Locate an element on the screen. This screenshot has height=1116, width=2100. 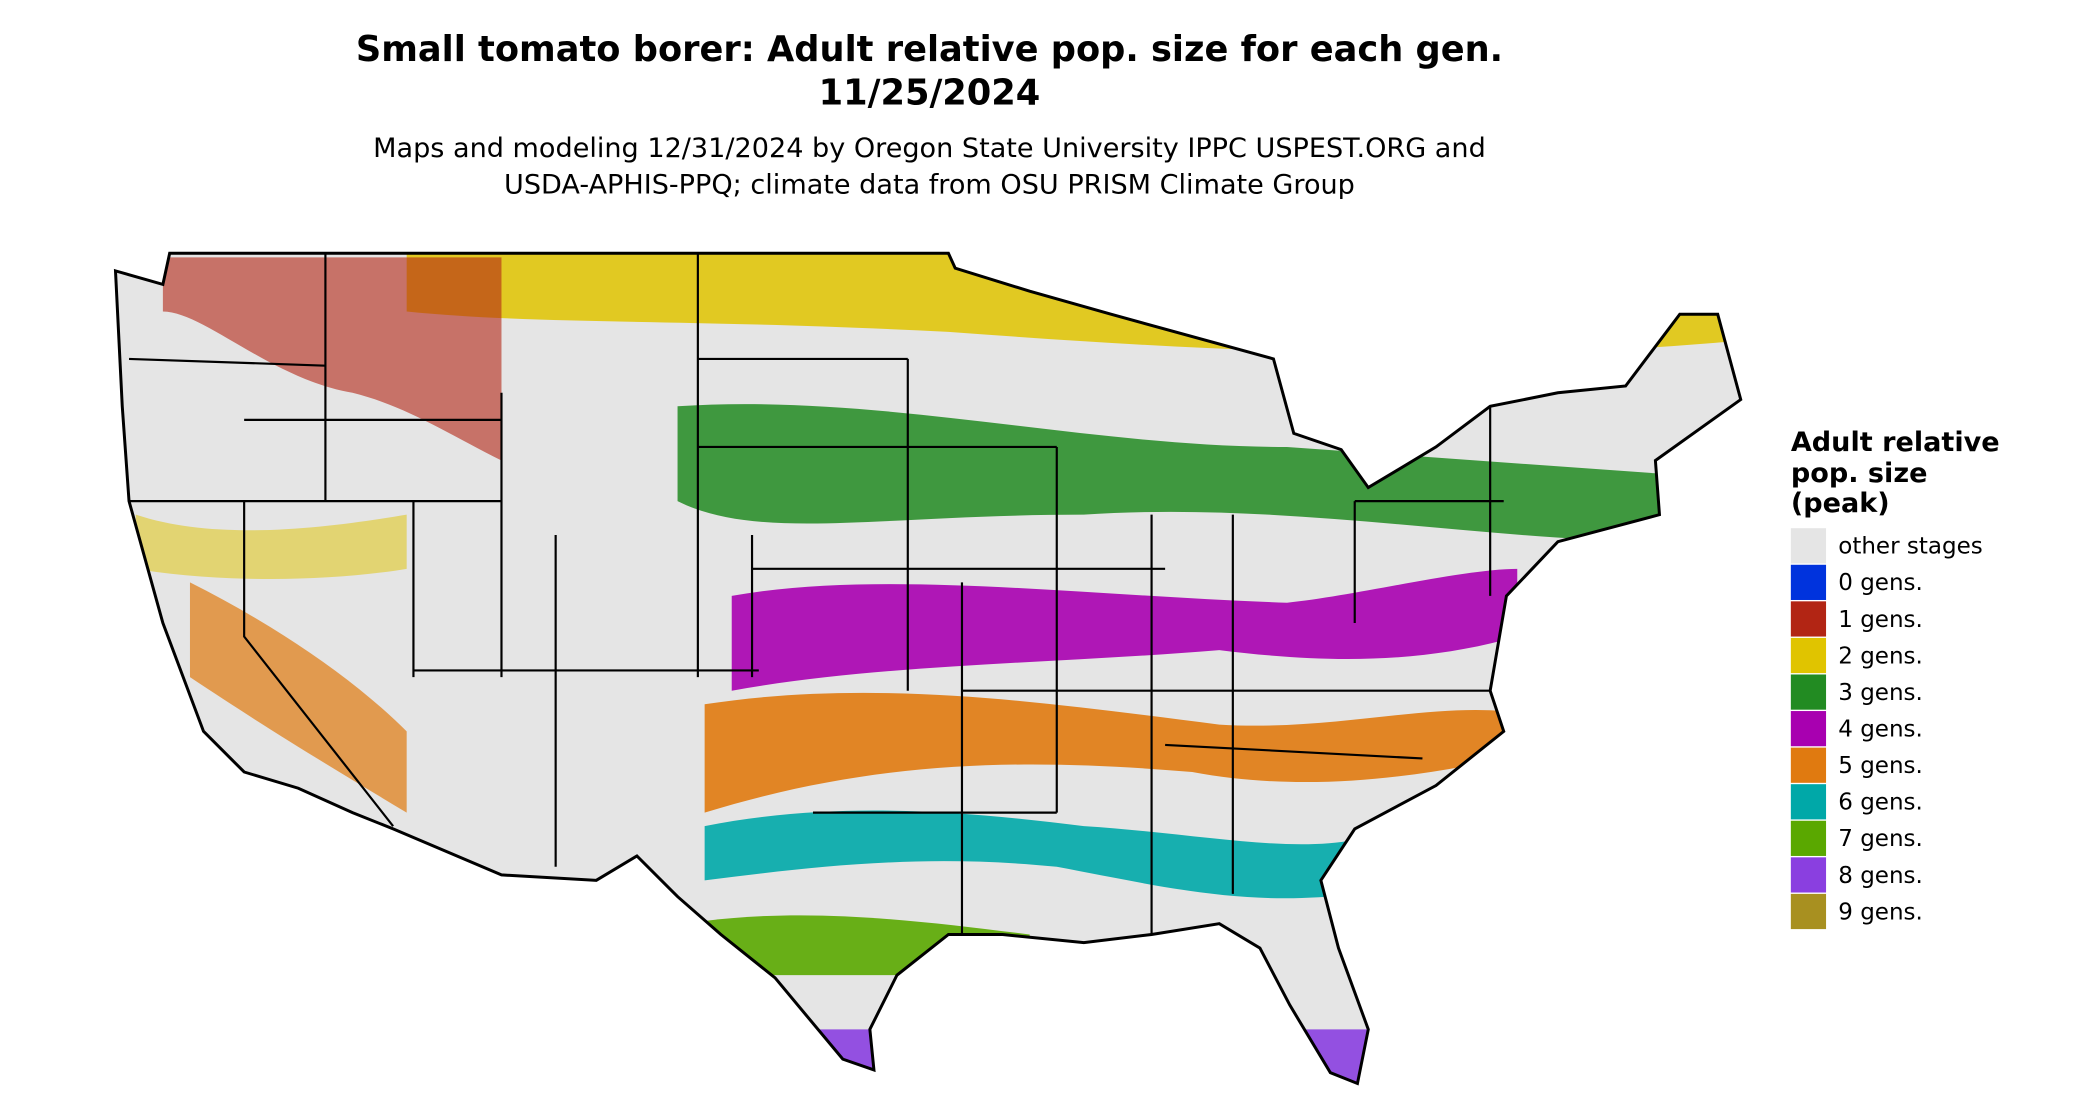
legend-label: 5 gens. is located at coordinates (1880, 766).